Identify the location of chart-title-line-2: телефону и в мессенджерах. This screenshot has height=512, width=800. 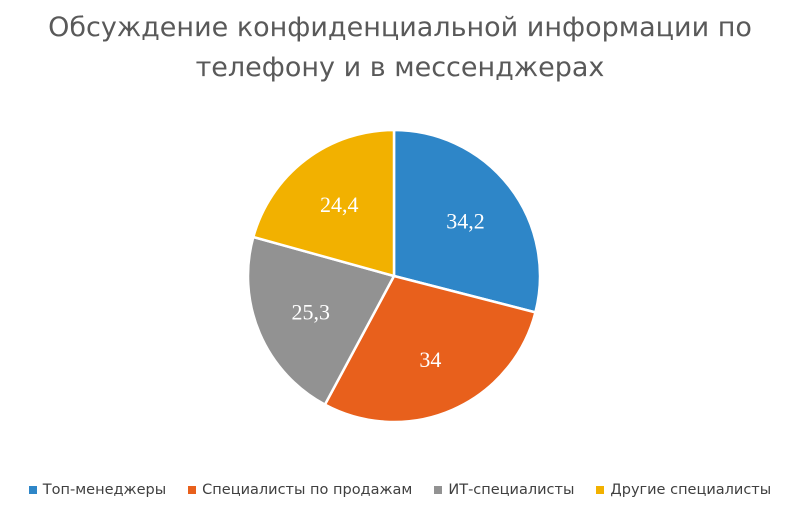
(400, 67).